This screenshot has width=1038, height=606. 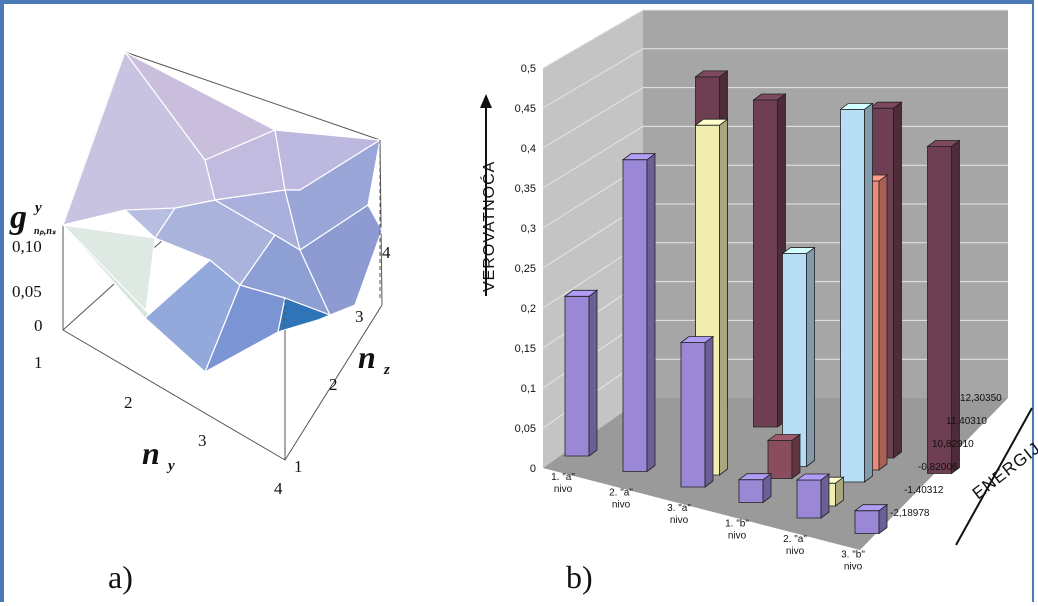 What do you see at coordinates (332, 300) in the screenshot?
I see `surface-box-front` at bounding box center [332, 300].